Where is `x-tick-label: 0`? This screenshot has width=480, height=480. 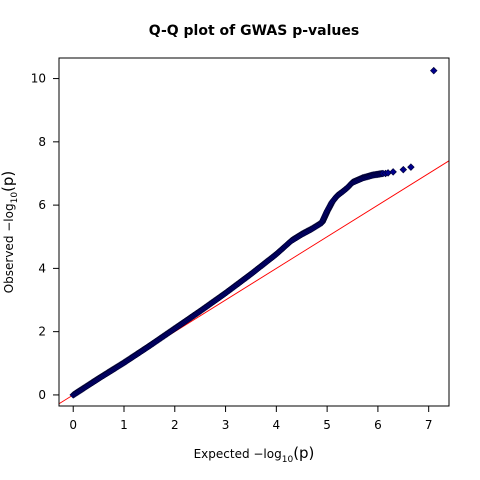 x-tick-label: 0 is located at coordinates (73, 425).